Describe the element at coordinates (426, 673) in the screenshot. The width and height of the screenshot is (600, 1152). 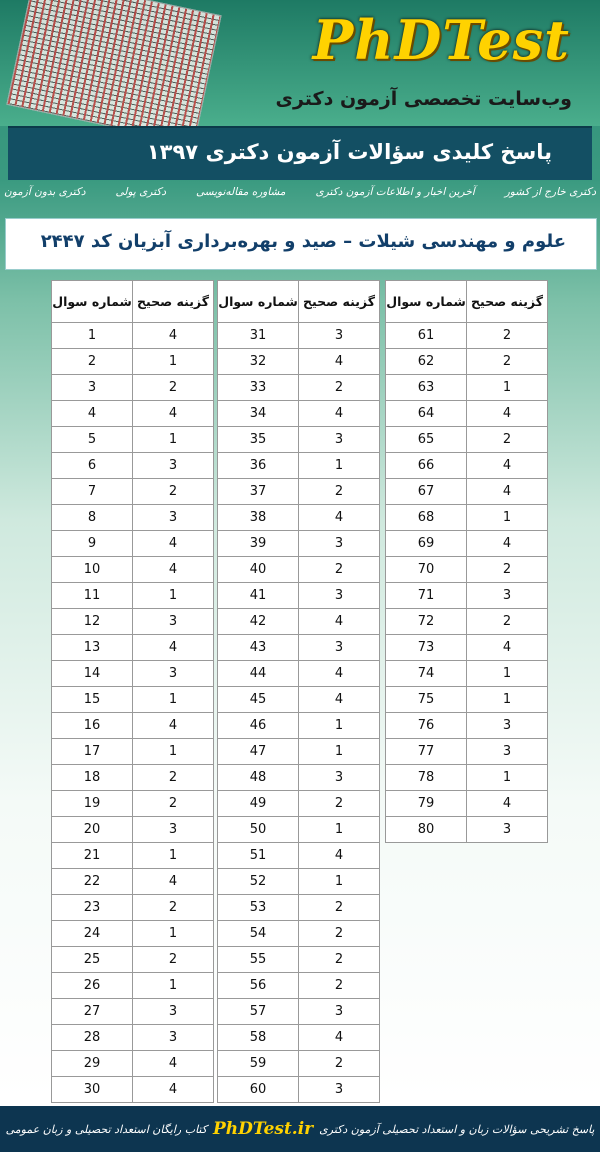
I see `number-cell: 74` at that location.